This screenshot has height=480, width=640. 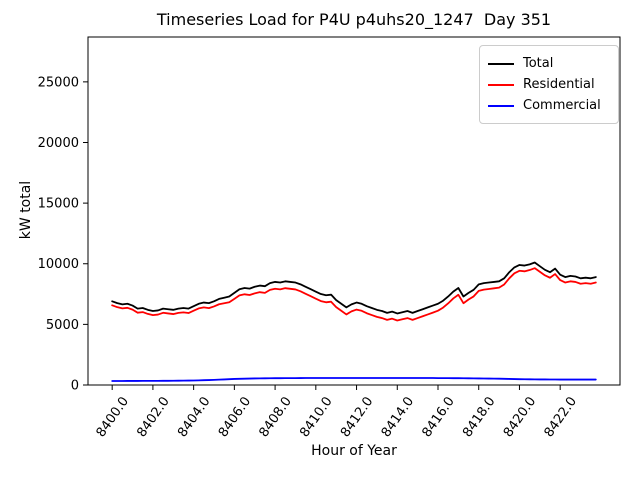 What do you see at coordinates (194, 417) in the screenshot?
I see `x-tick-label: 8404.0` at bounding box center [194, 417].